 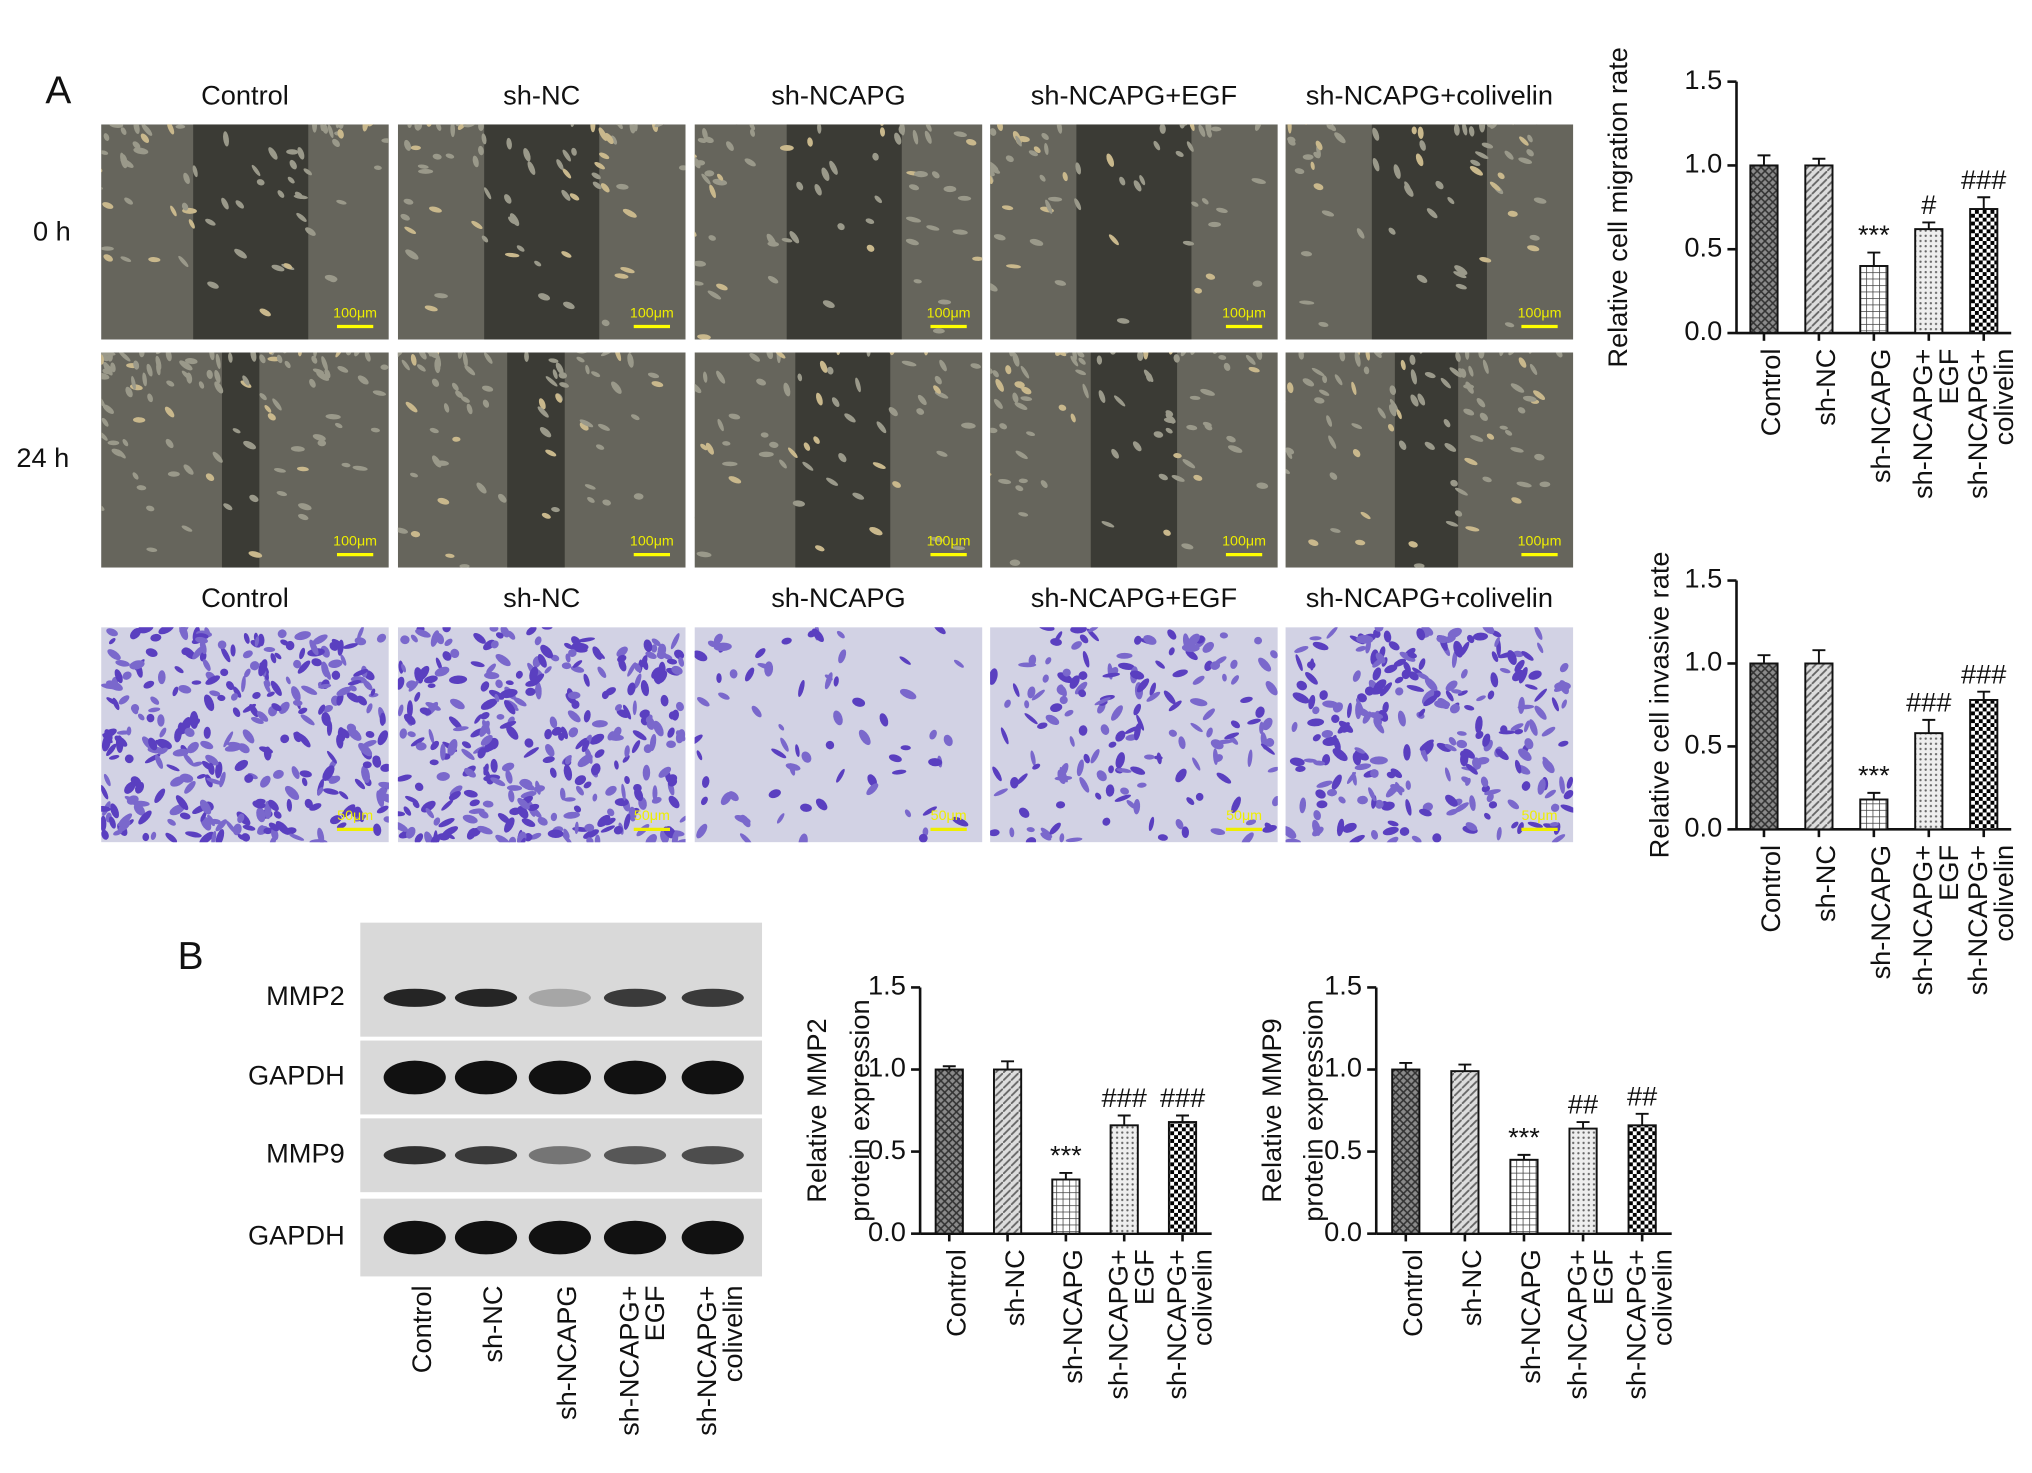 What do you see at coordinates (1874, 234) in the screenshot?
I see `annotation: ***` at bounding box center [1874, 234].